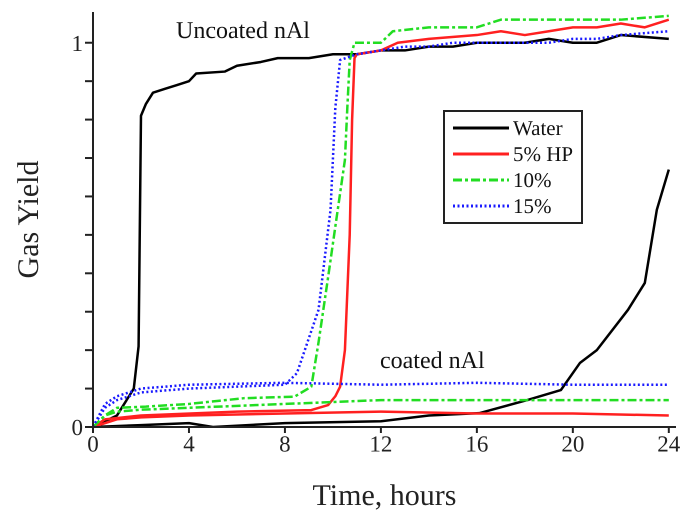 The image size is (692, 525). I want to click on x-tick-label: 0, so click(93, 443).